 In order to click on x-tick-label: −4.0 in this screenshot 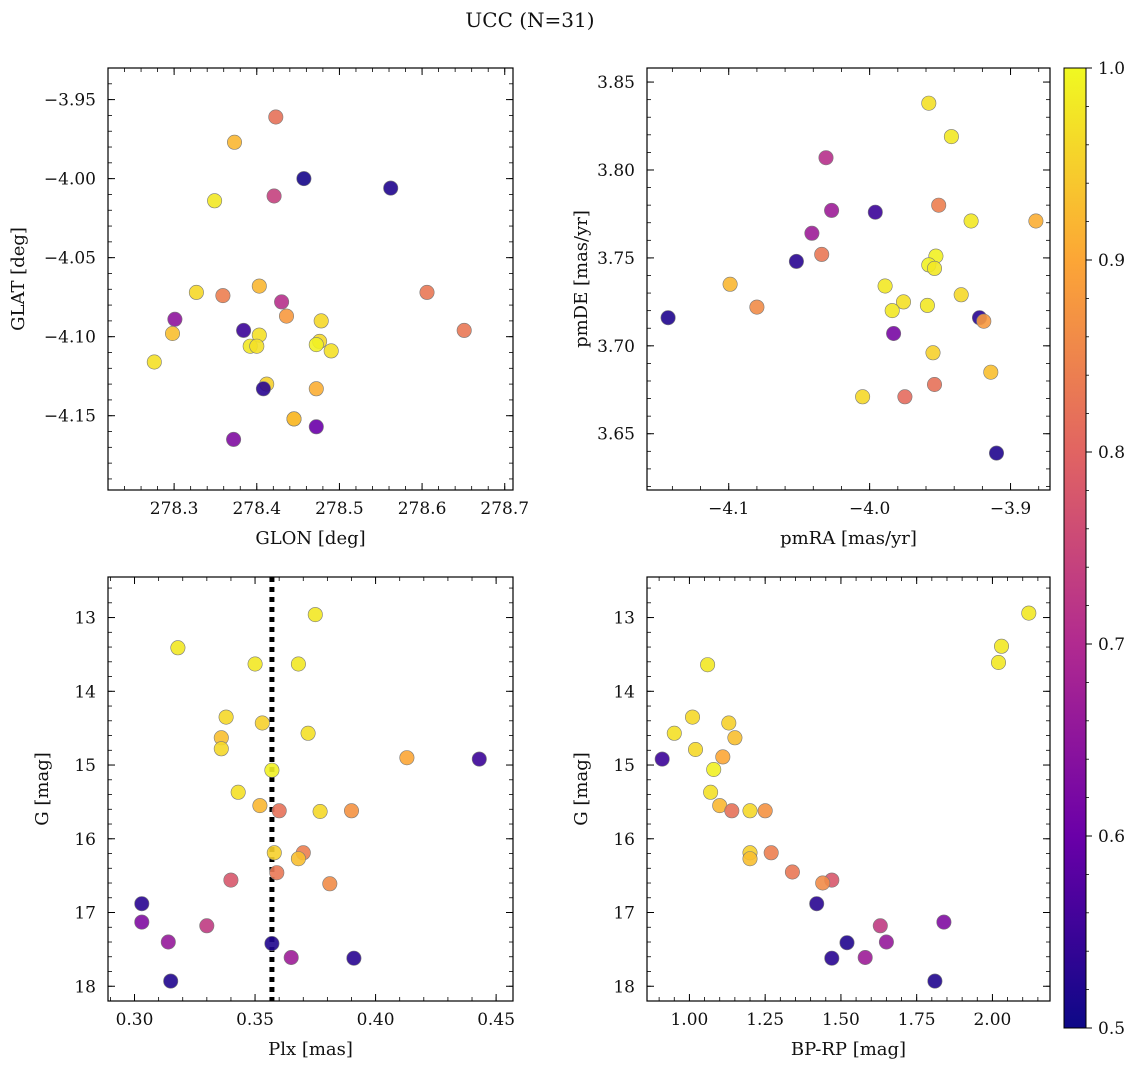, I will do `click(869, 509)`.